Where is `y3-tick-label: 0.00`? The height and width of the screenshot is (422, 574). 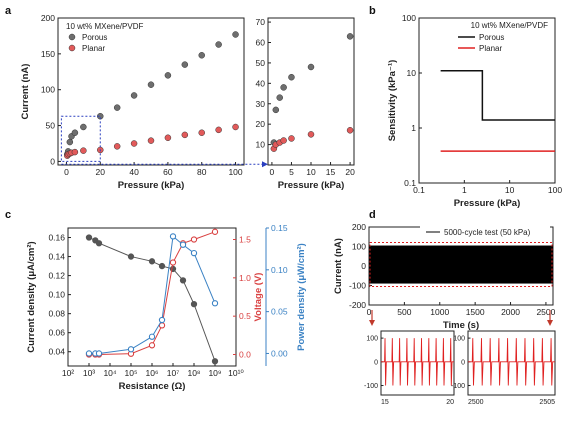 y3-tick-label: 0.00 is located at coordinates (279, 353).